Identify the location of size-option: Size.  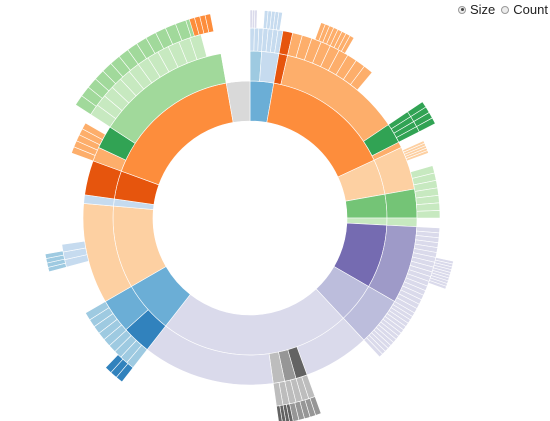
(476, 9).